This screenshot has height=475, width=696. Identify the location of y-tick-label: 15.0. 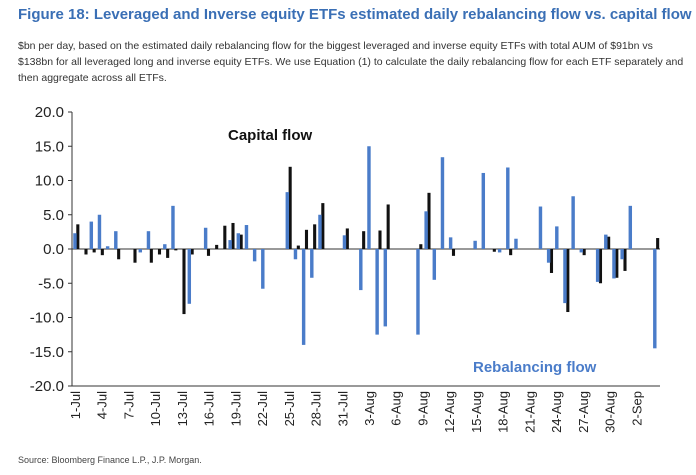
(49, 146).